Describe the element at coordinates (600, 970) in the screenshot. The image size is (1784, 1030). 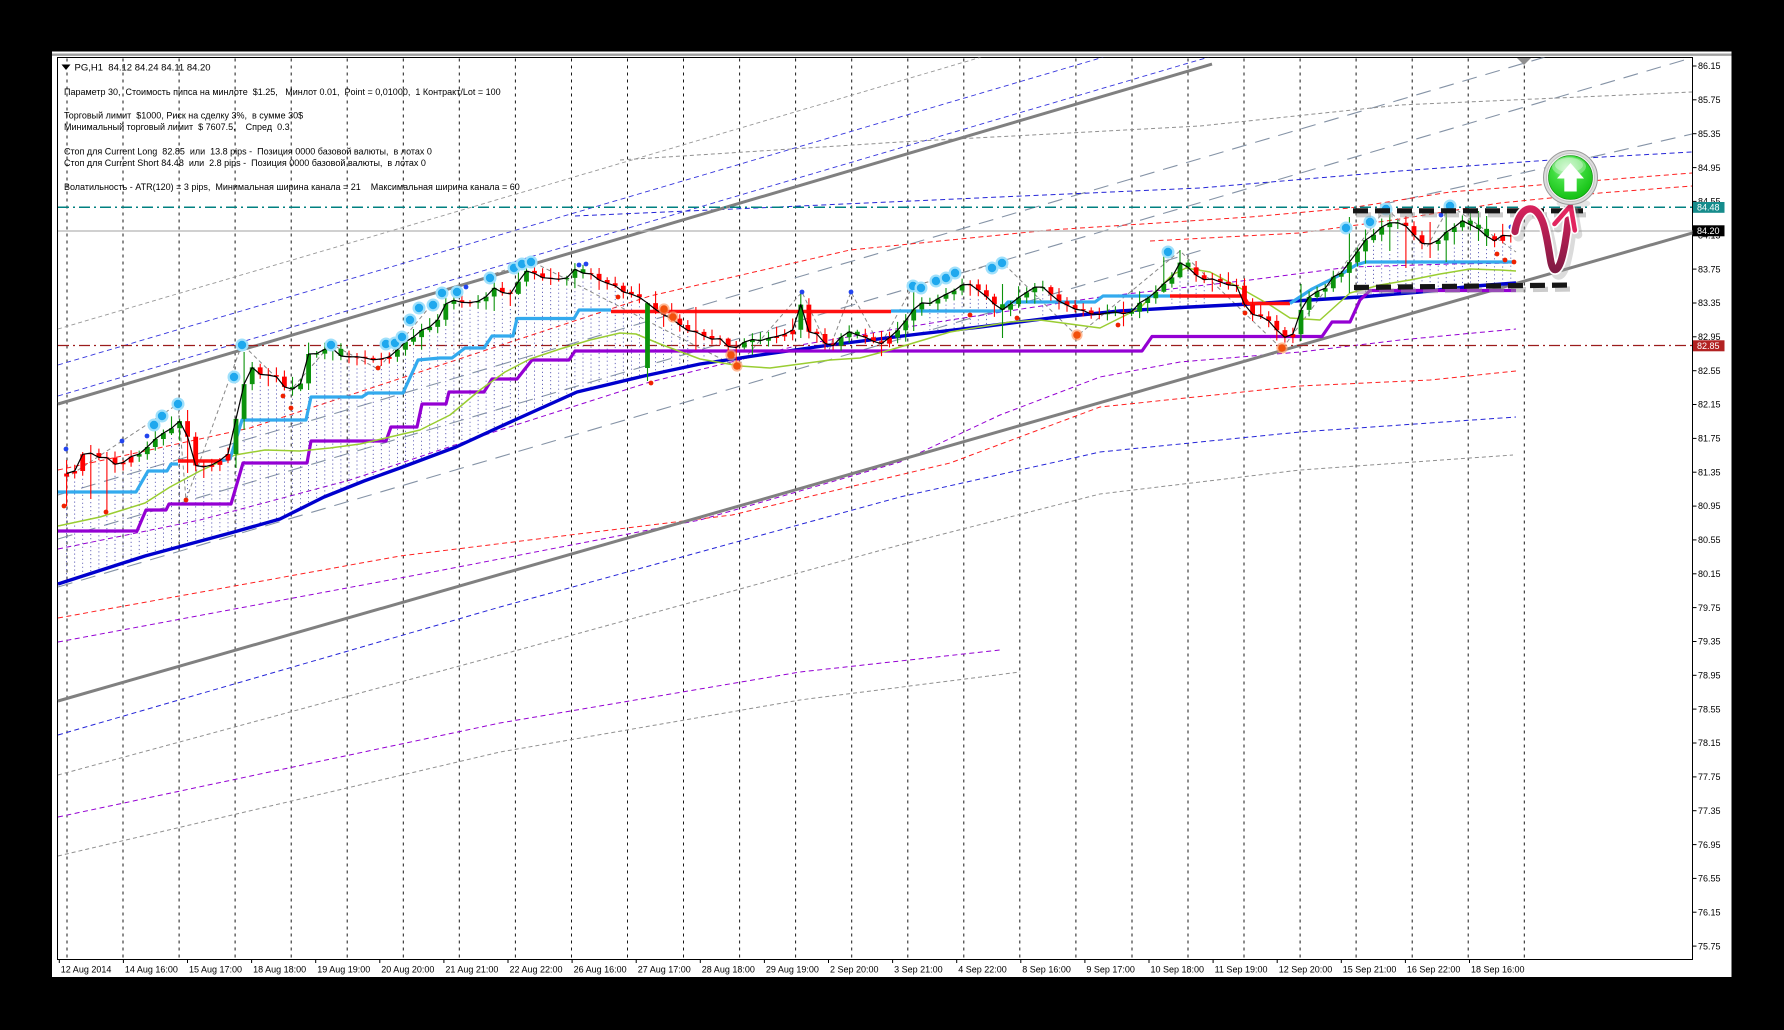
I see `svg-text: 26 Aug 16:00` at that location.